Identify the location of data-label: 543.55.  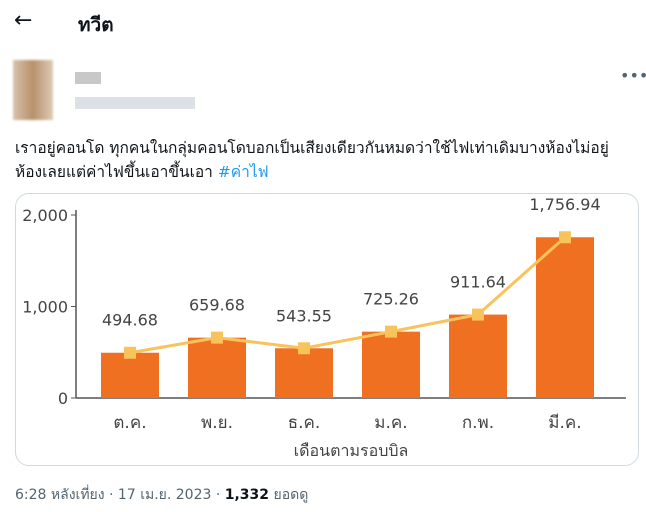
(304, 315).